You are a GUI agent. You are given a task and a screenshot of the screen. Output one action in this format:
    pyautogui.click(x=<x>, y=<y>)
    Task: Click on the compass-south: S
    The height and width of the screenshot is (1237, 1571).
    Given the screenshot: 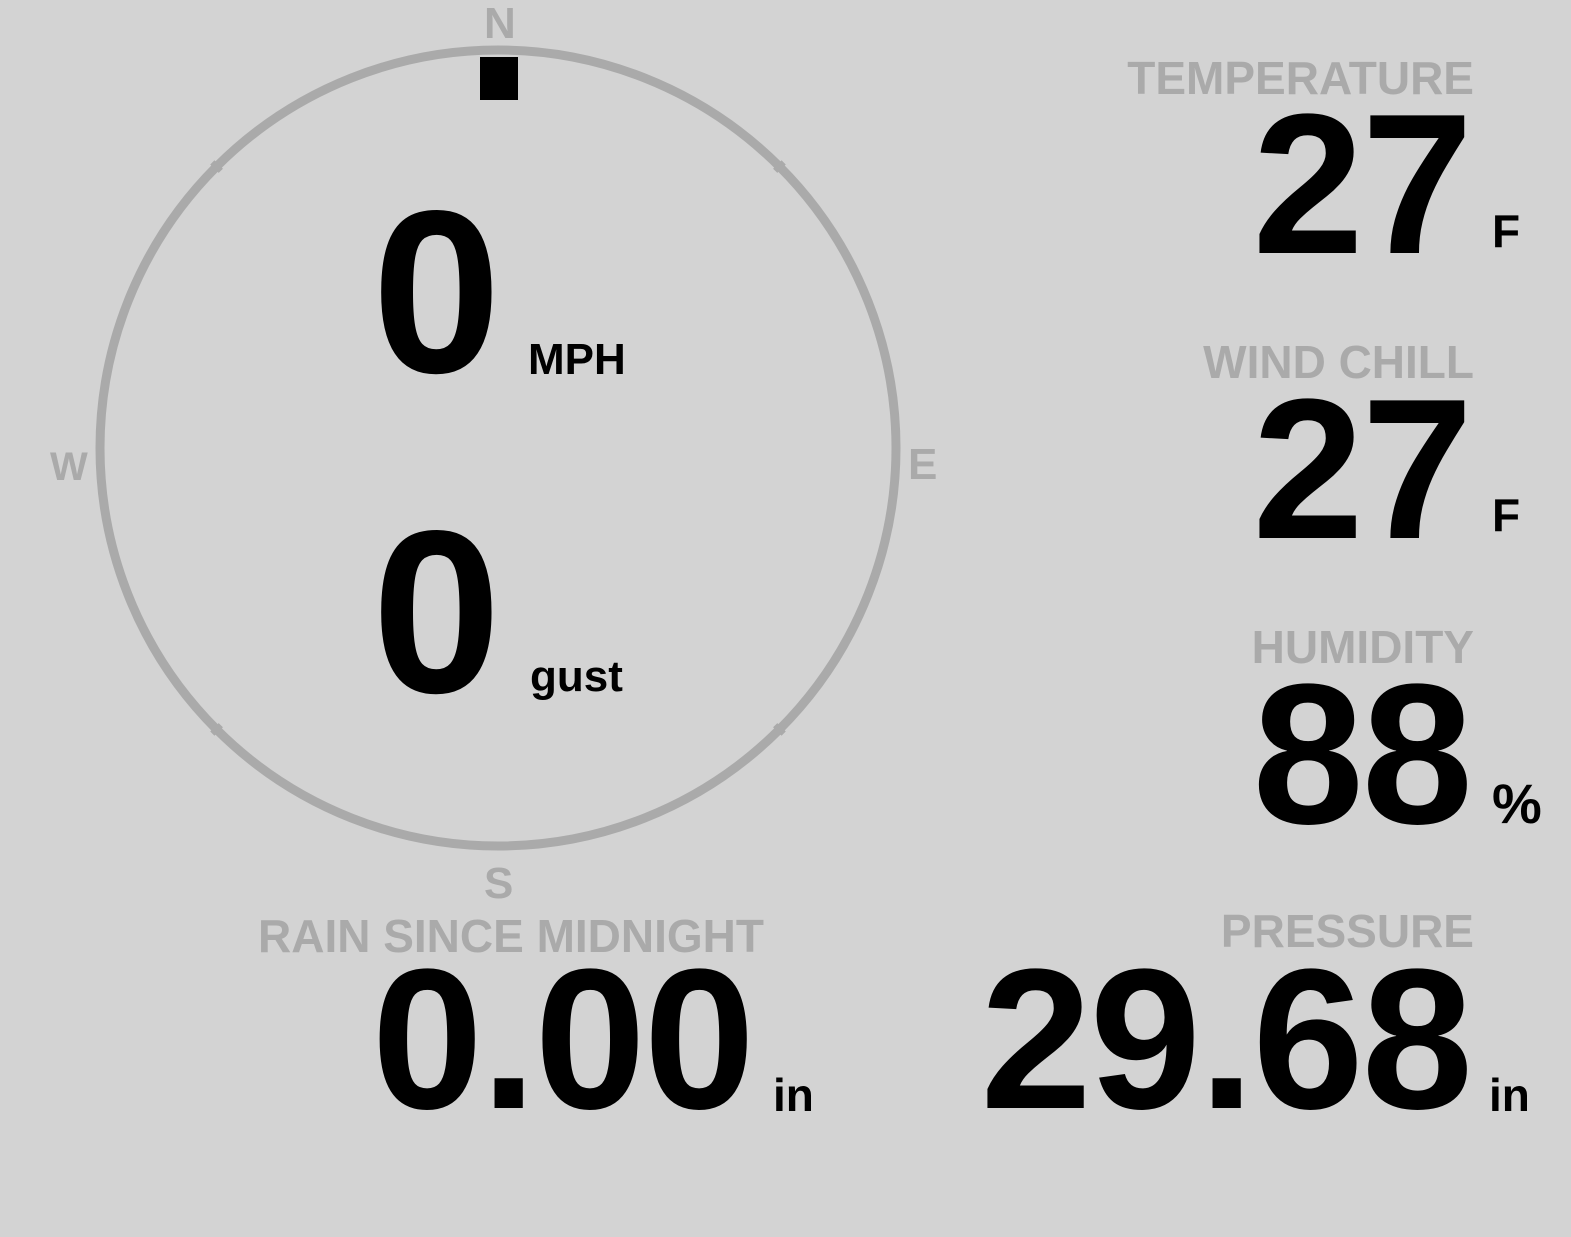 What is the action you would take?
    pyautogui.click(x=499, y=883)
    